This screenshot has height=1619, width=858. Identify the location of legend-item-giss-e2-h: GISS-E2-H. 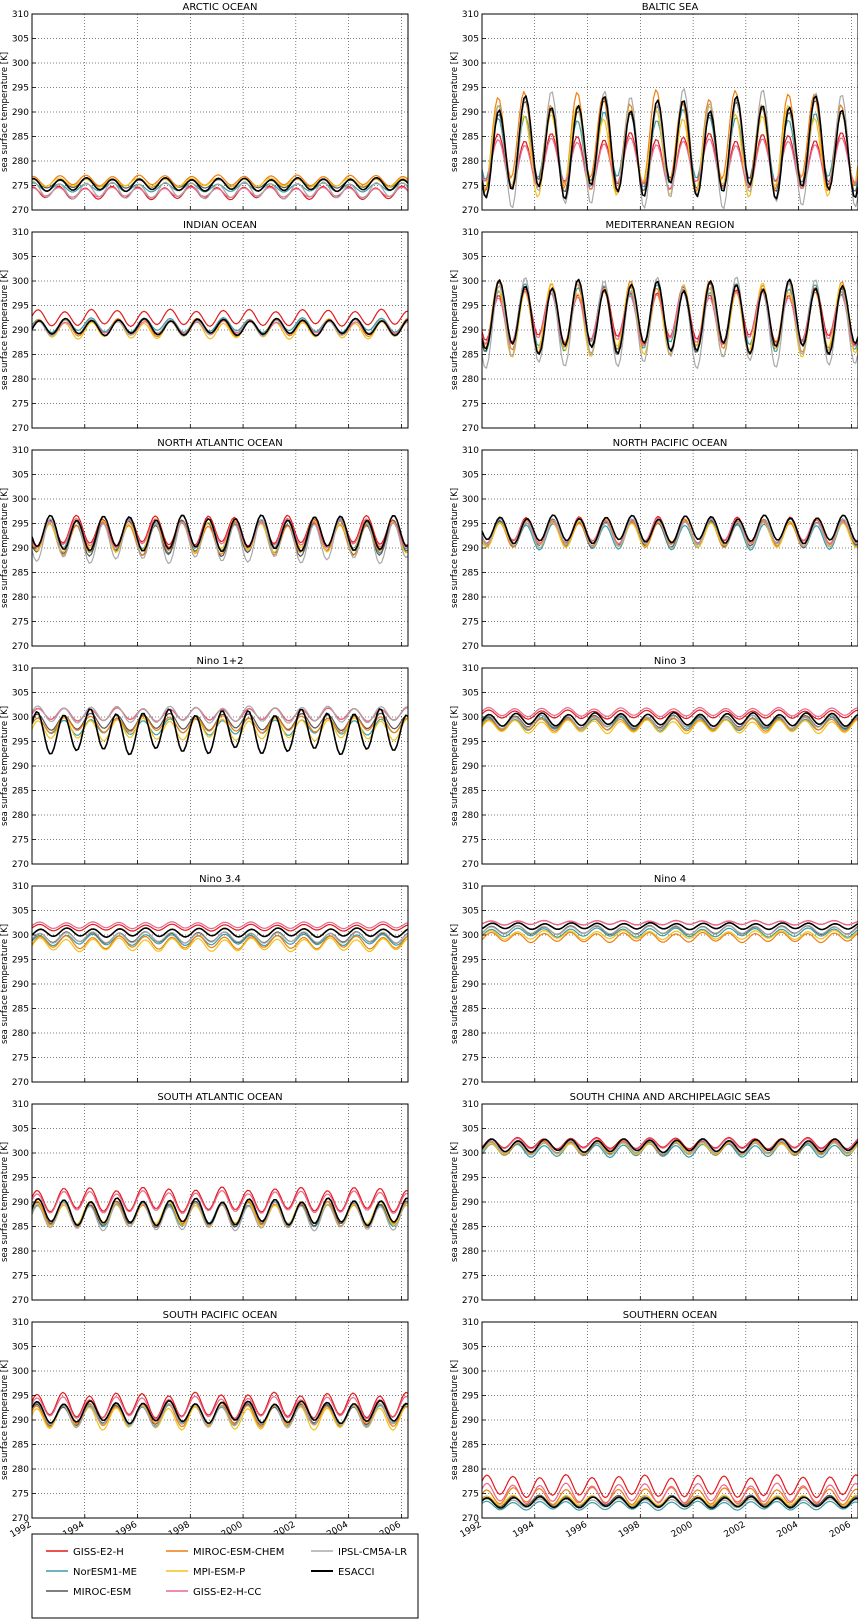
(85, 1552).